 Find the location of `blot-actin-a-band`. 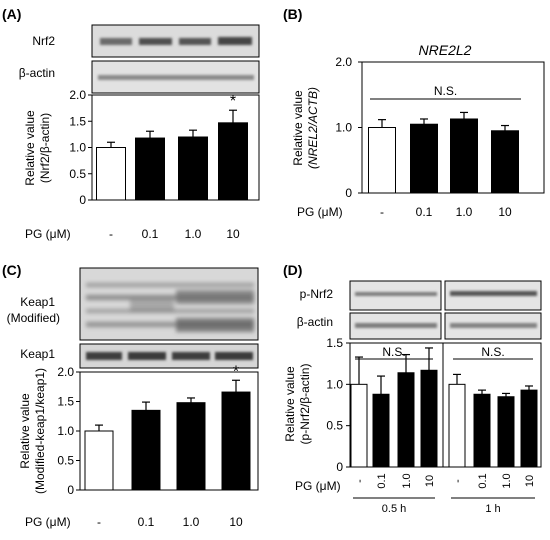

blot-actin-a-band is located at coordinates (176, 77).